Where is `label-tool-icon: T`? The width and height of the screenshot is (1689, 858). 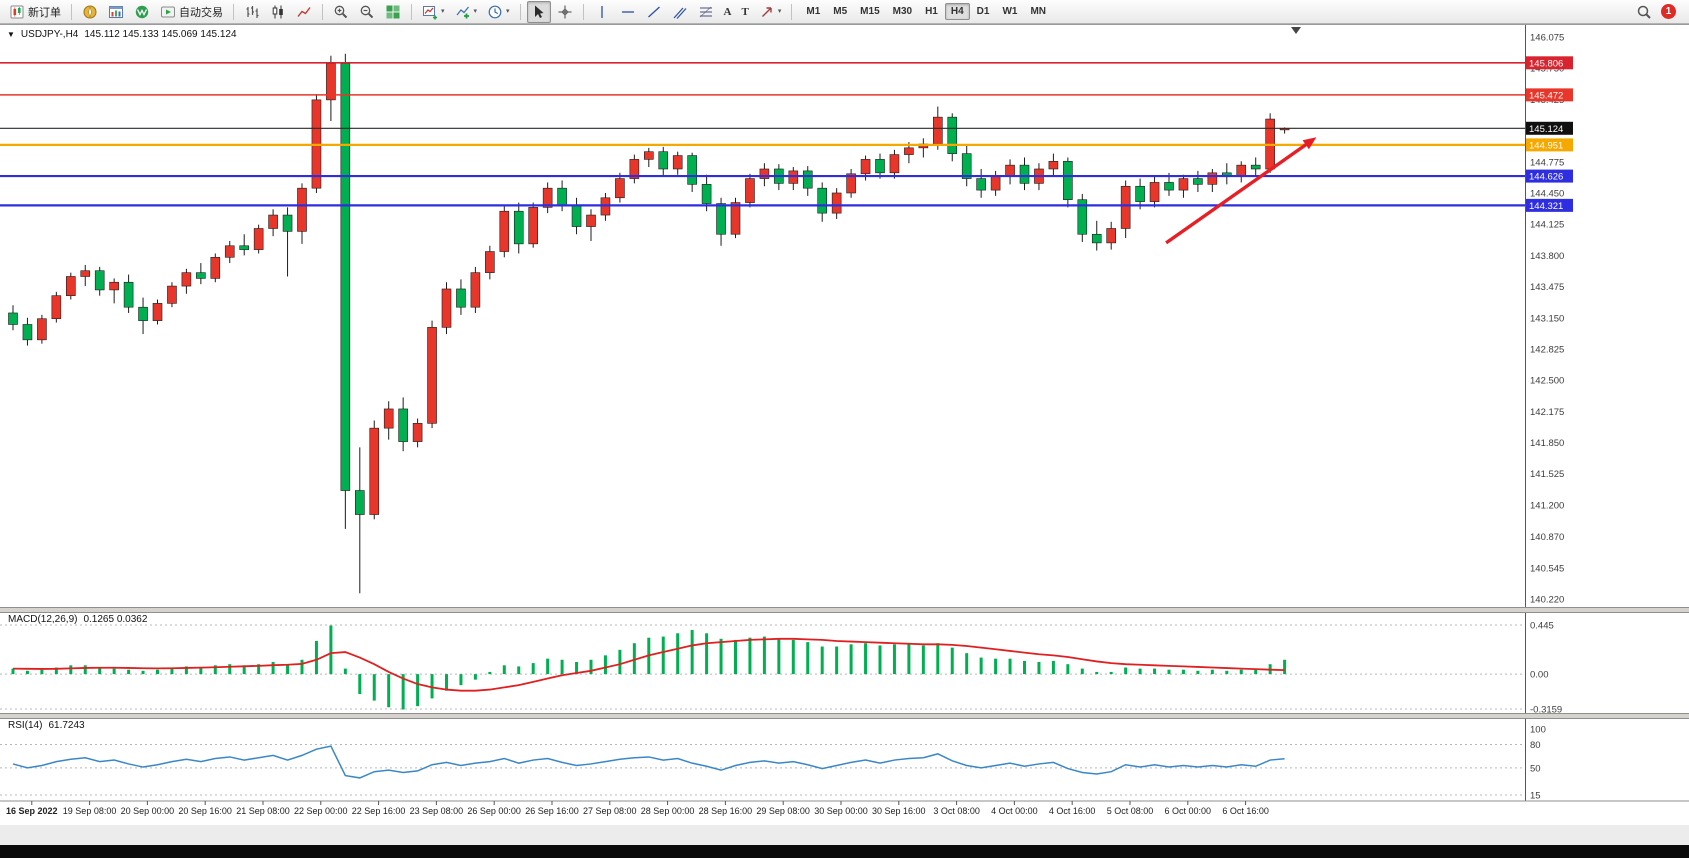
label-tool-icon: T is located at coordinates (745, 11).